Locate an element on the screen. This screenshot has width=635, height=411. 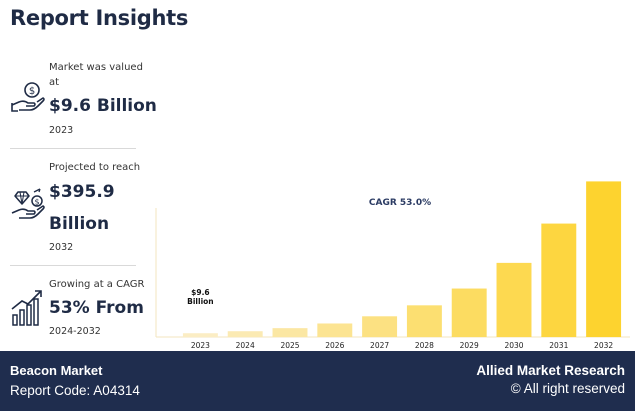
stat-label: Projected to reach is located at coordinates (95, 167).